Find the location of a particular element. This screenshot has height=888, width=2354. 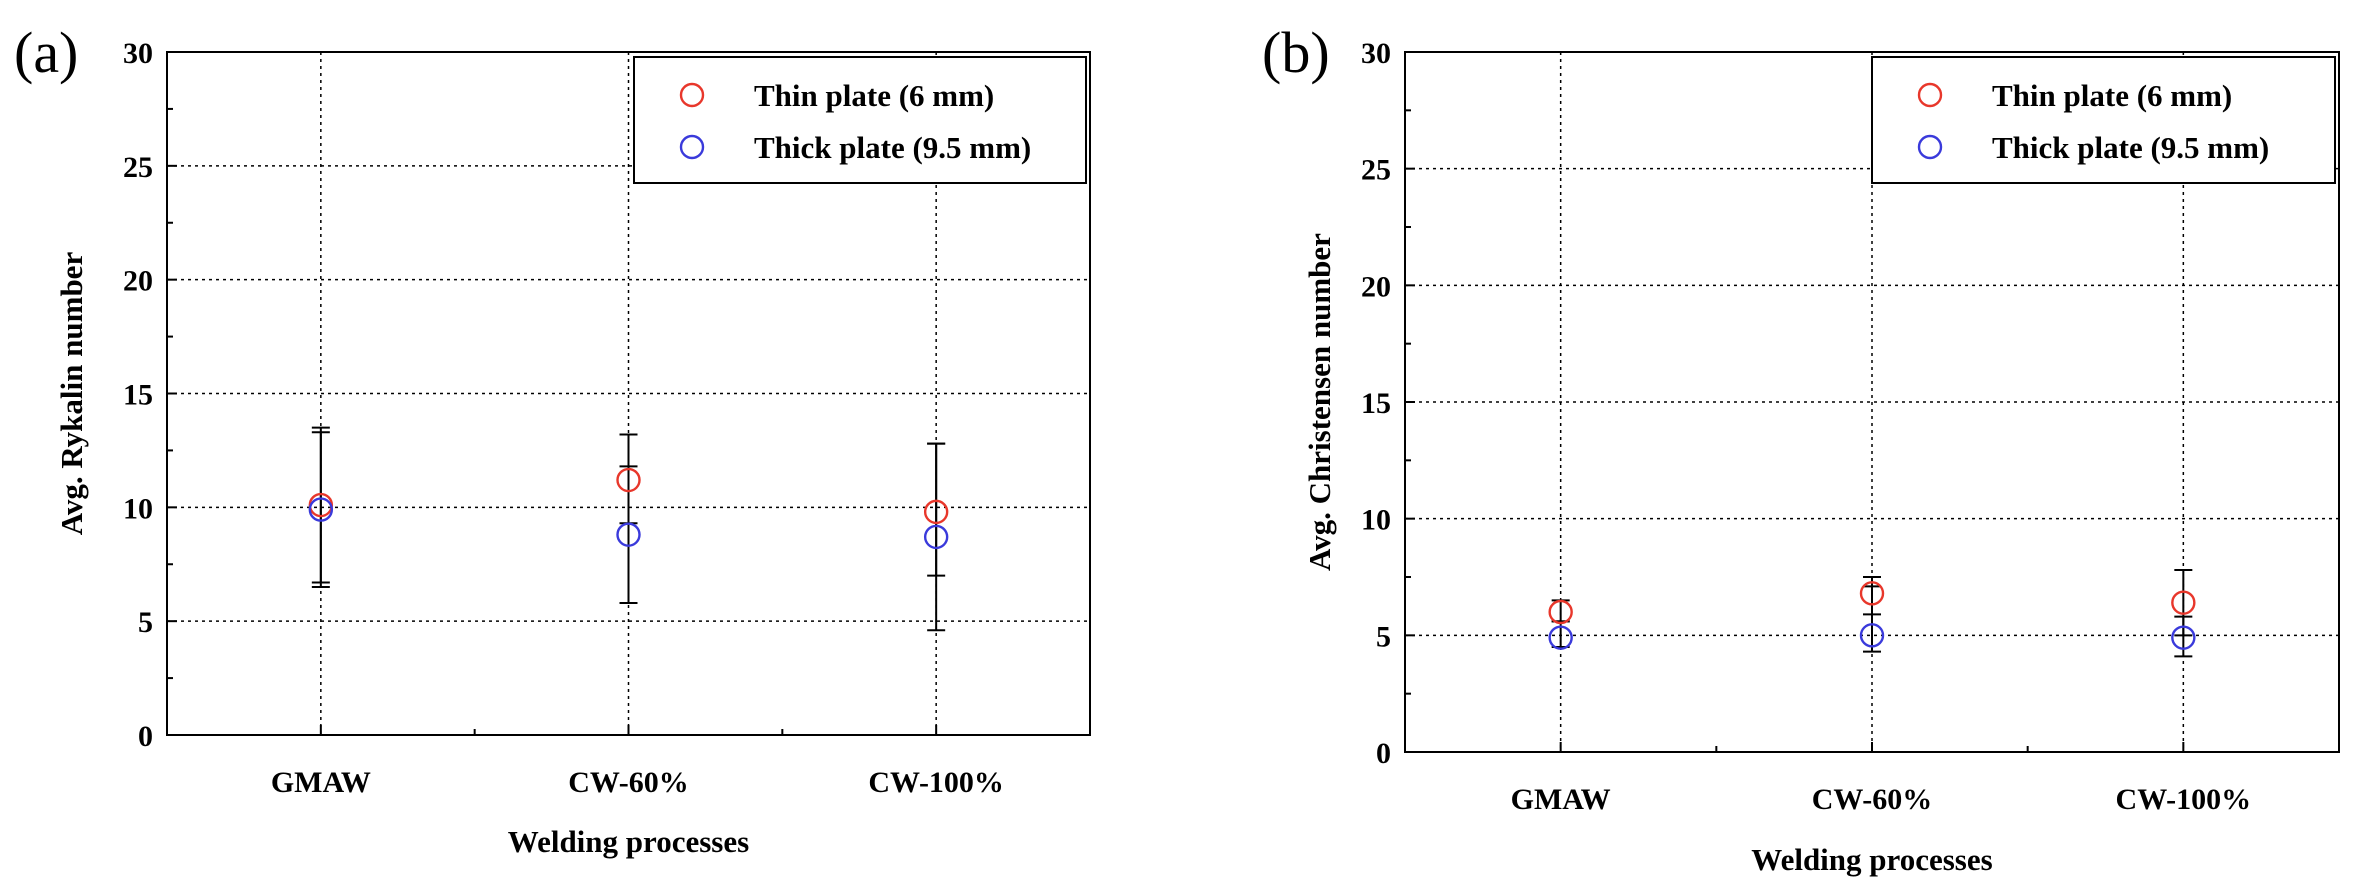

panel-label: (a) is located at coordinates (46, 52).